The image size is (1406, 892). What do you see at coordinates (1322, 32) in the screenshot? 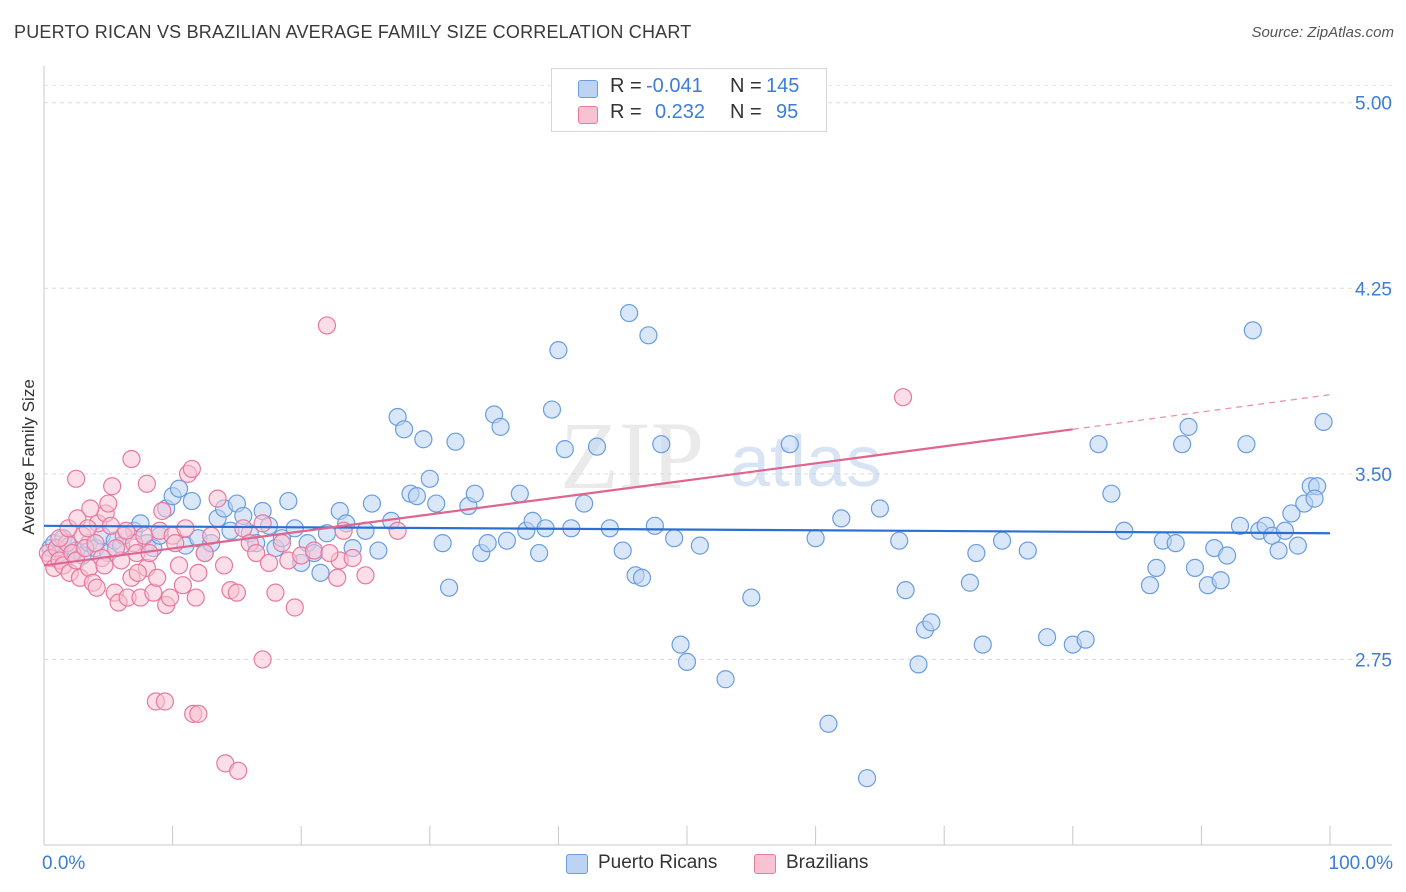
I see `chart-source: Source: ZipAtlas.com` at bounding box center [1322, 32].